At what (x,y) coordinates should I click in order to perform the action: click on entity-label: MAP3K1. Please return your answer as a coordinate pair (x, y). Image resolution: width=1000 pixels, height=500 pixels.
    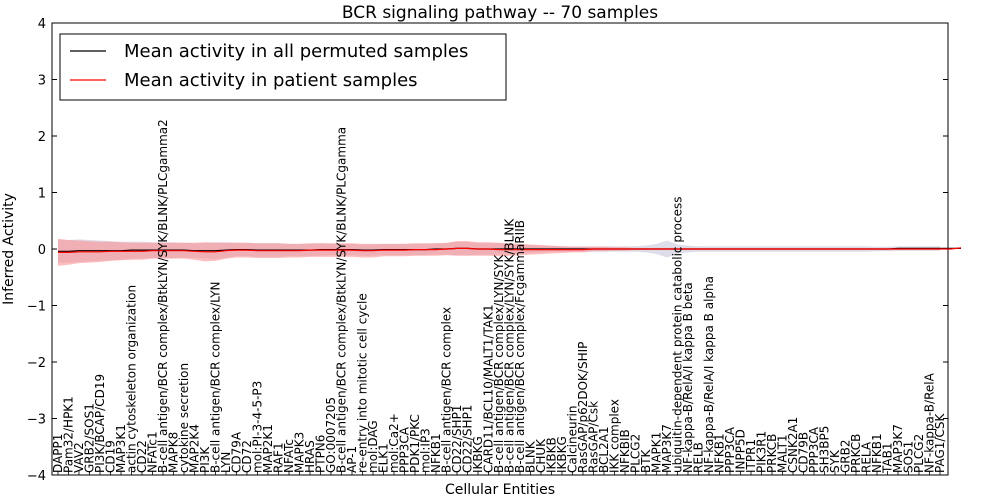
    Looking at the image, I should click on (121, 448).